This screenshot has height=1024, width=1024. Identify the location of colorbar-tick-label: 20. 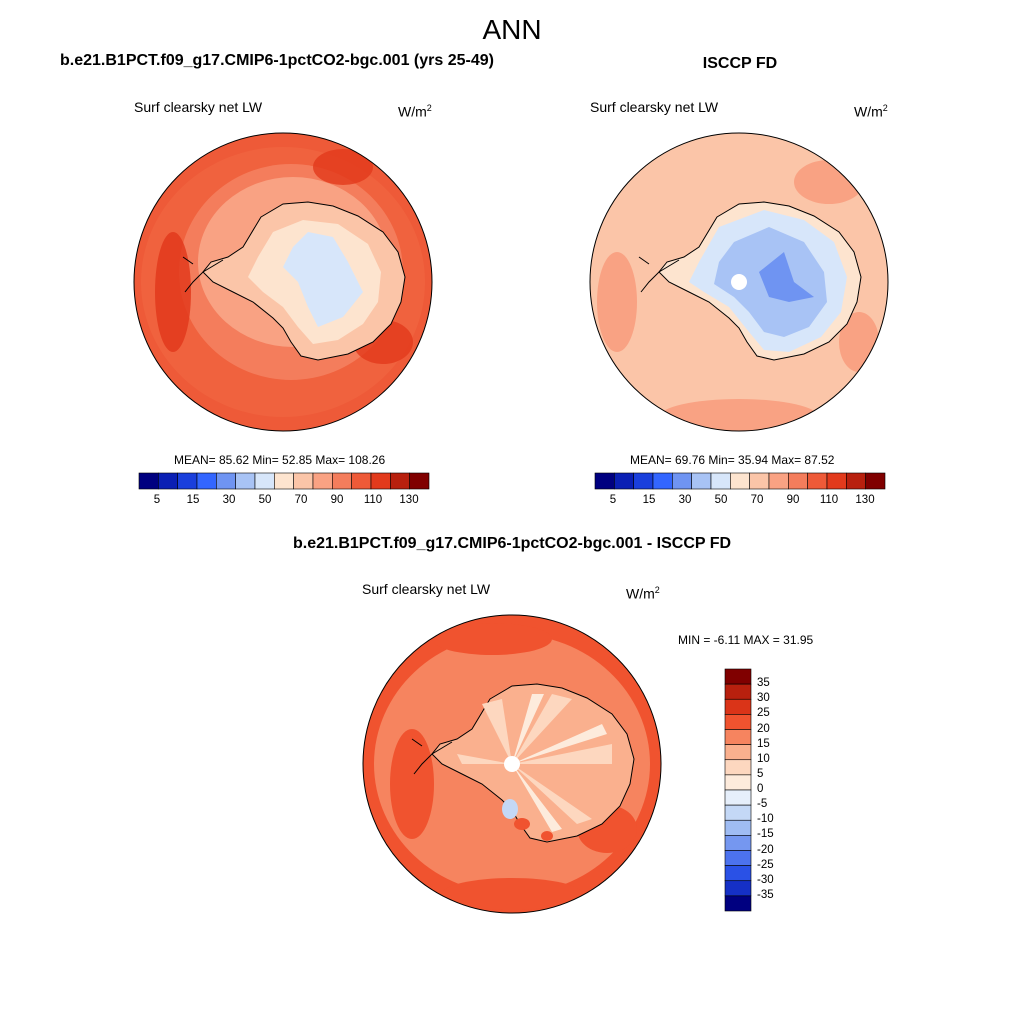
(763, 728).